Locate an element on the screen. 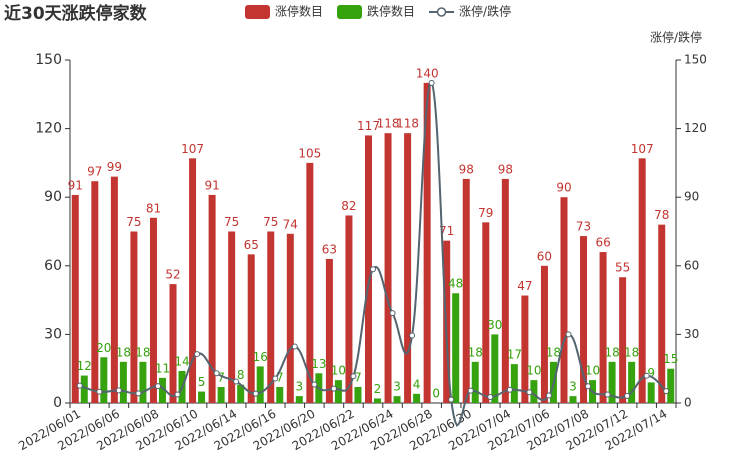 The width and height of the screenshot is (750, 463). y2-axis-label: 涨停/跌停 is located at coordinates (676, 37).